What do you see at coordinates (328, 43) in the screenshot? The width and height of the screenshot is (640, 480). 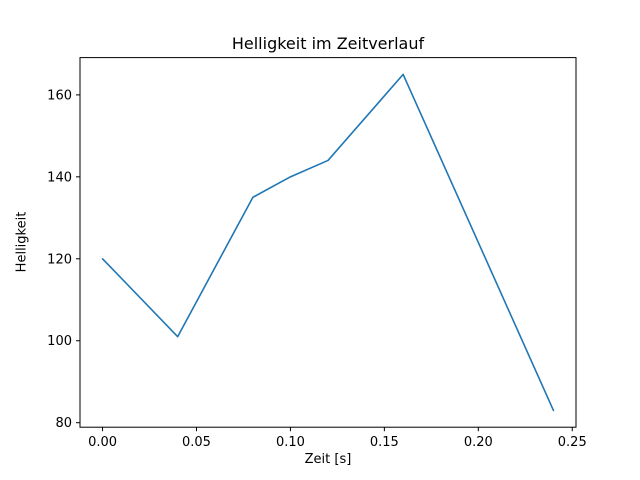 I see `chart-title: Helligkeit im Zeitverlauf` at bounding box center [328, 43].